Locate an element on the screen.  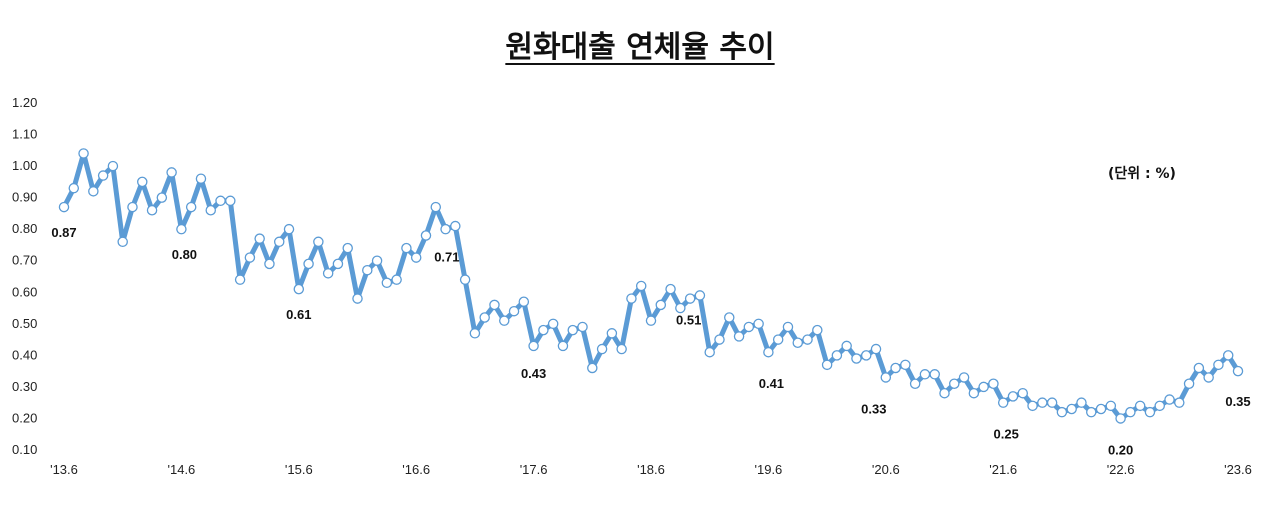
x-tick-label: '16.6 is located at coordinates (416, 469).